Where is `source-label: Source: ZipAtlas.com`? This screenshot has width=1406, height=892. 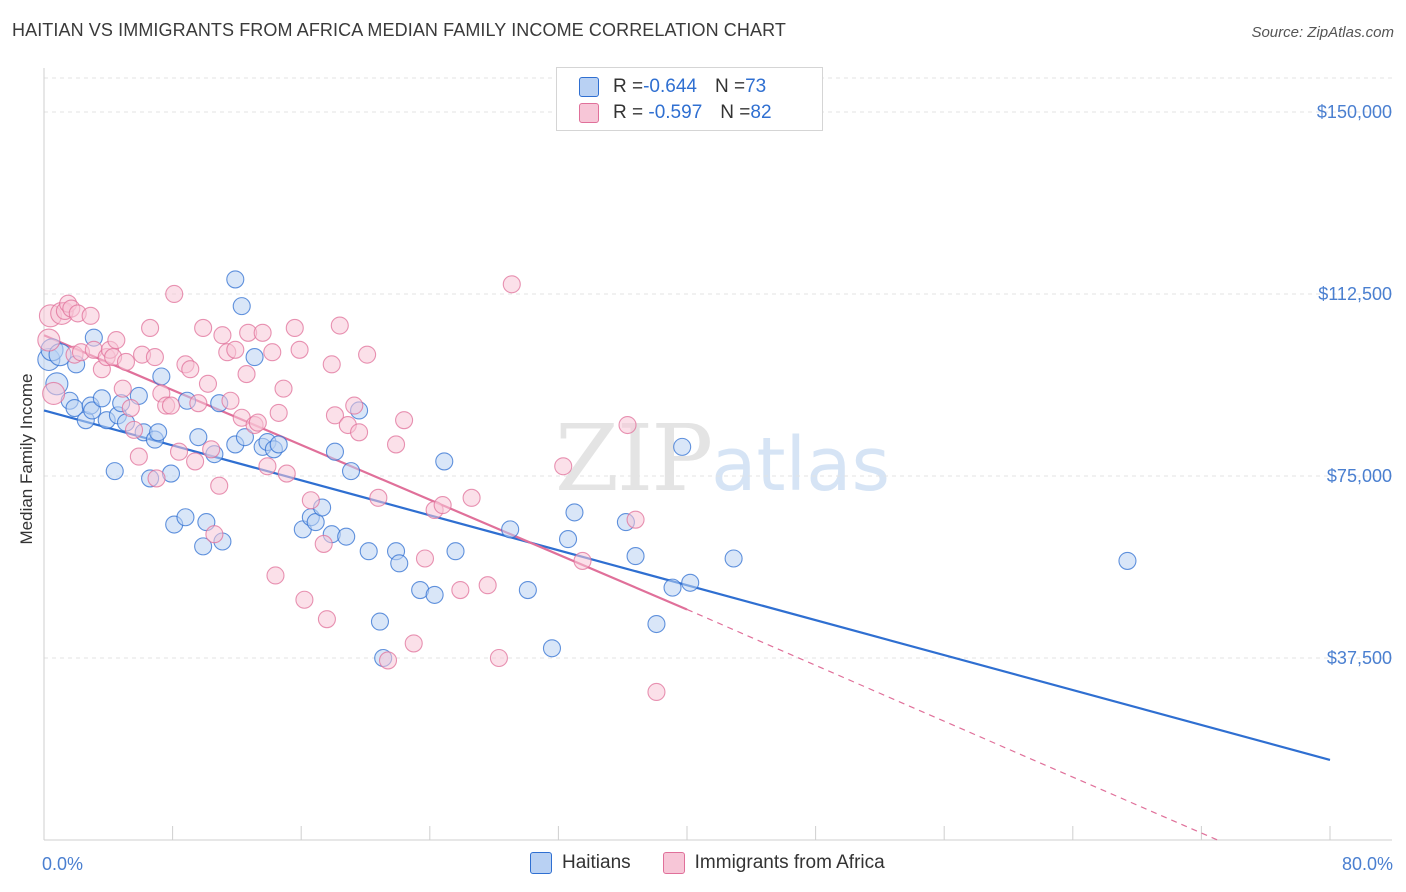
source-label: Source: ZipAtlas.com is located at coordinates (1322, 32).